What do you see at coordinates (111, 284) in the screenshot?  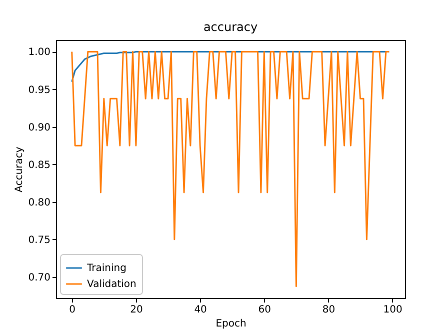 I see `legend-label: Validation` at bounding box center [111, 284].